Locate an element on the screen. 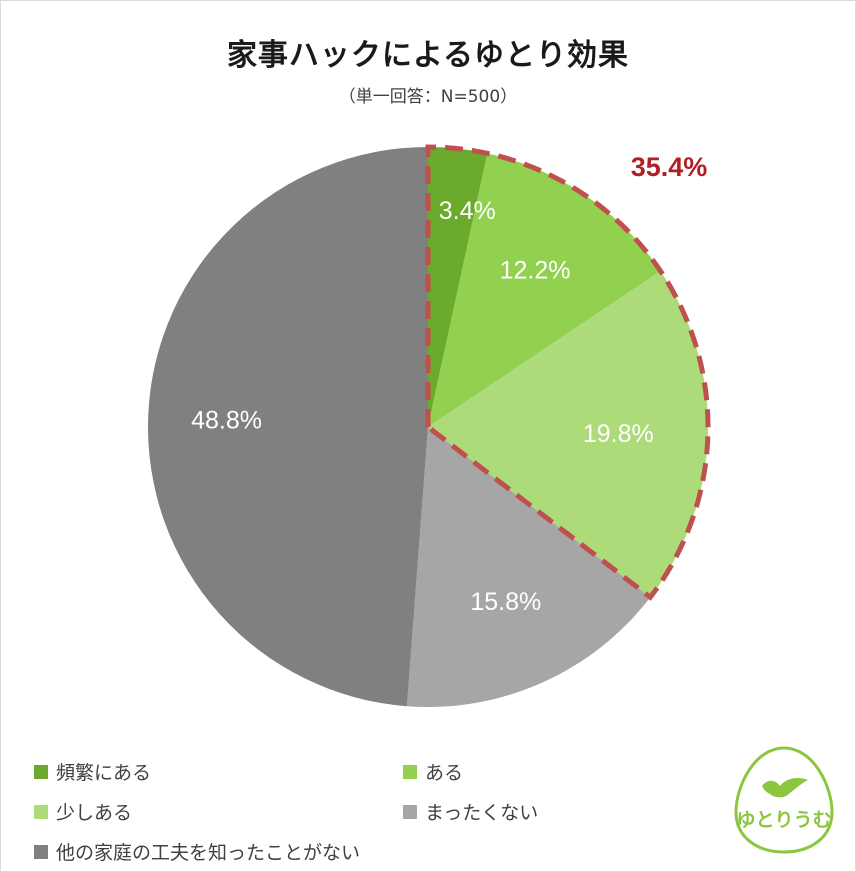 This screenshot has height=872, width=856. legend-label: まったくない is located at coordinates (482, 813).